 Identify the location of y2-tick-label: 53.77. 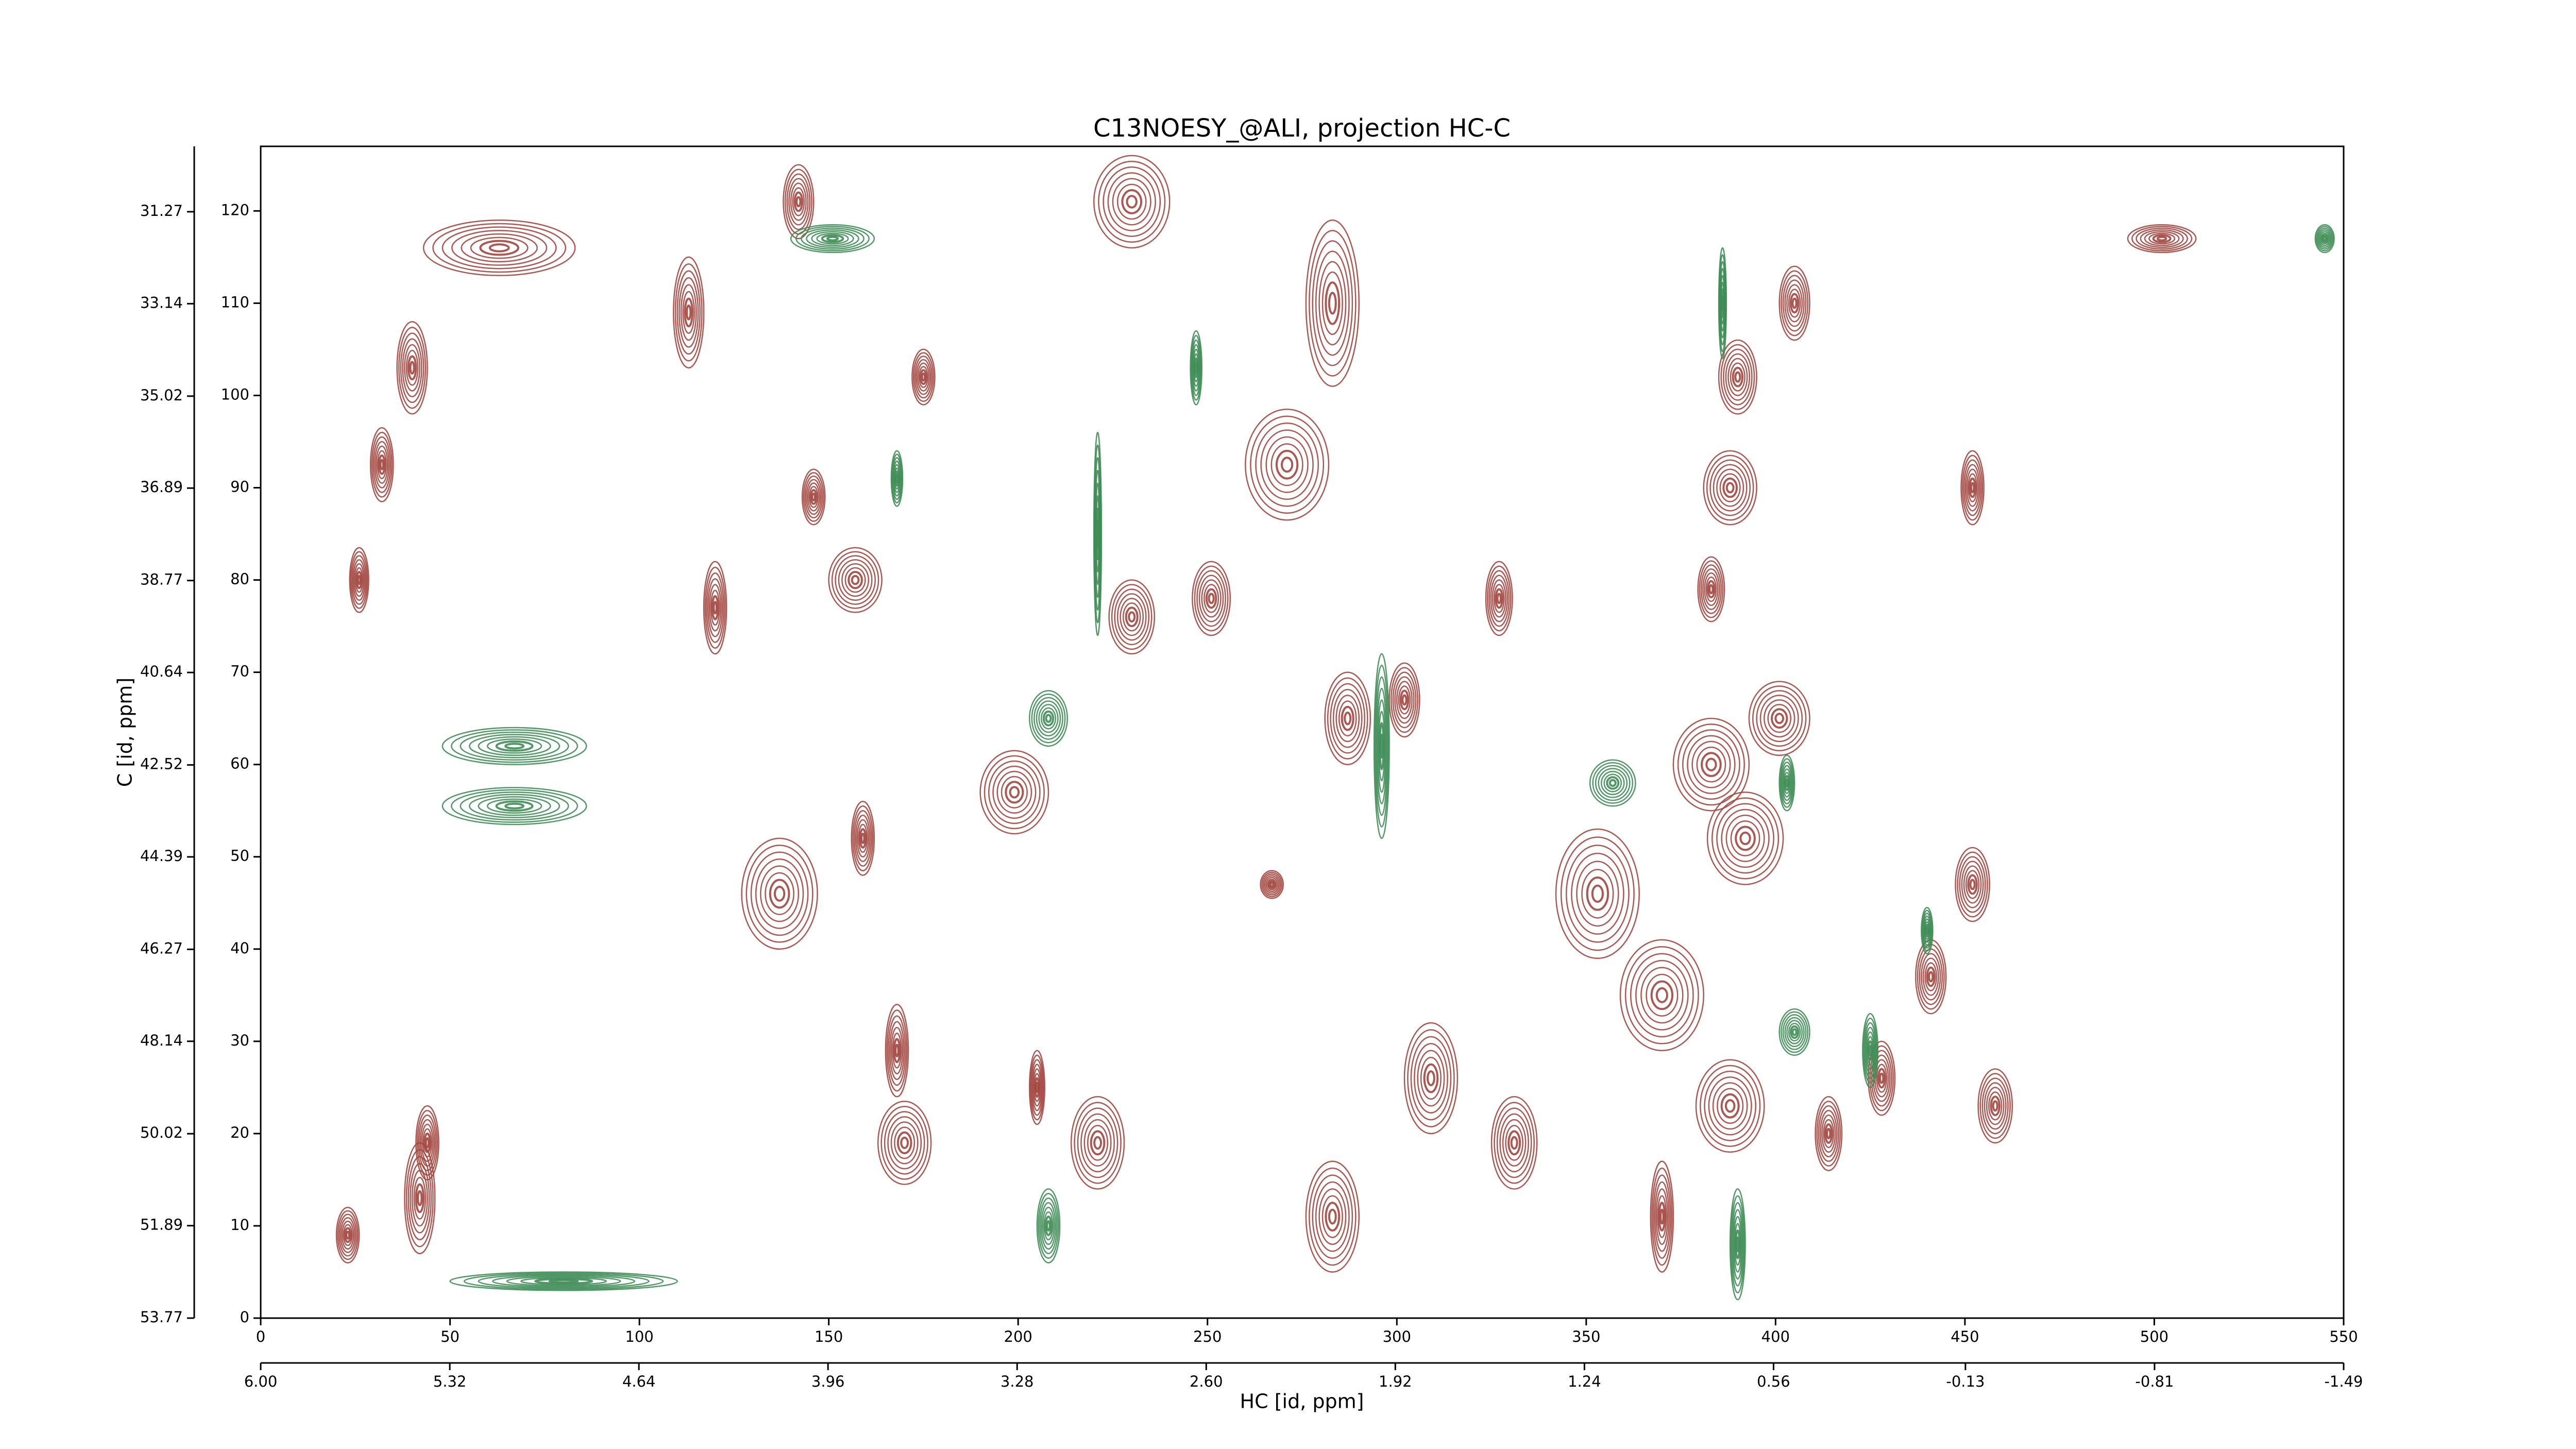
(161, 1317).